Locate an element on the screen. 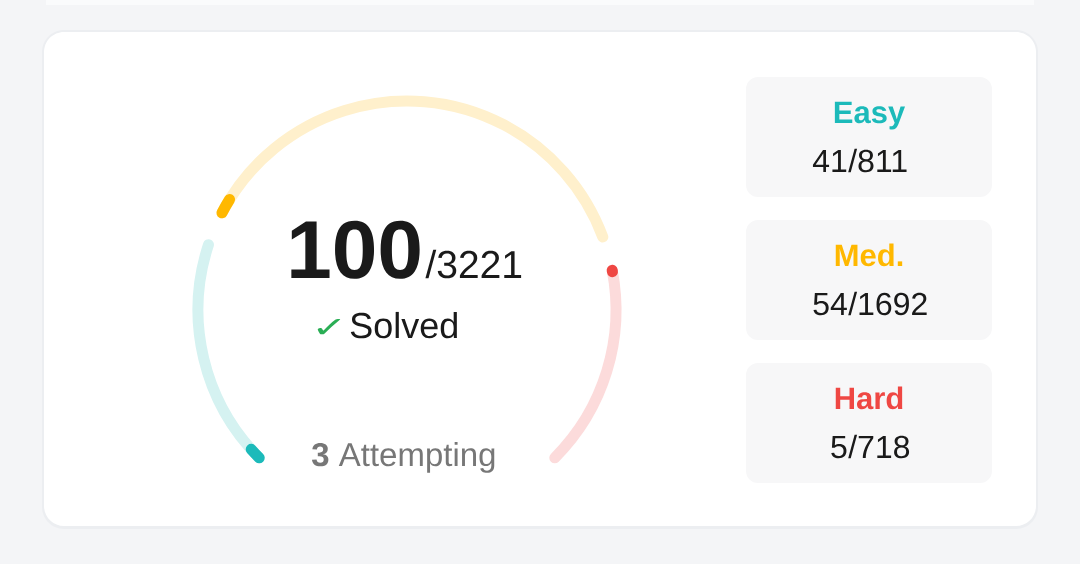 The width and height of the screenshot is (1080, 564). category-label: Hard is located at coordinates (869, 398).